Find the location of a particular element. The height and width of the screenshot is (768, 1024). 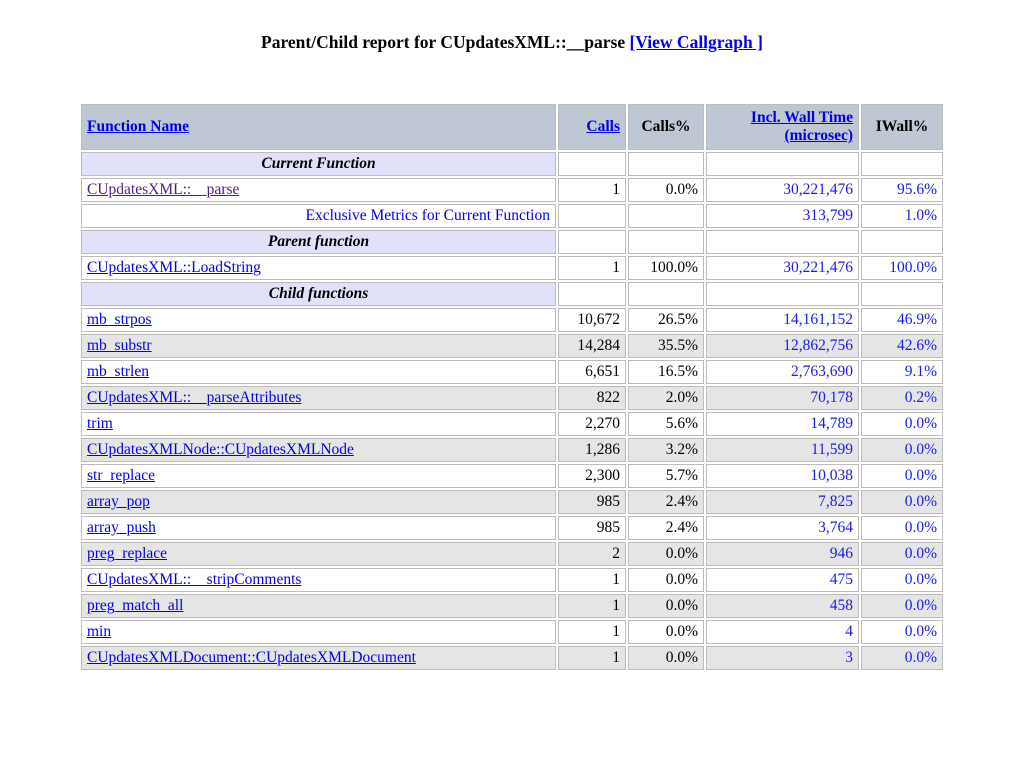

calls-cell is located at coordinates (592, 216).